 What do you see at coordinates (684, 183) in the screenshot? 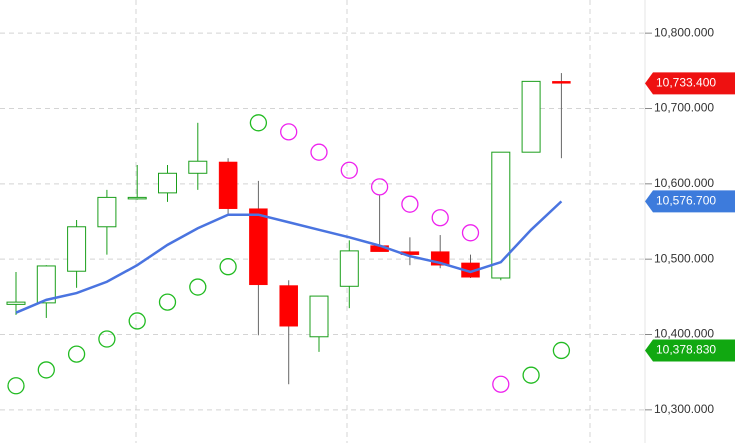
I see `y-tick-label: 10,600.000` at bounding box center [684, 183].